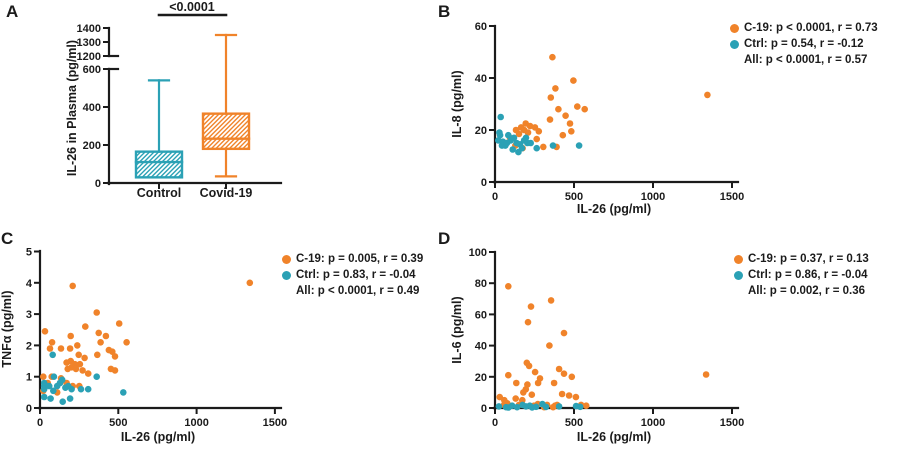  I want to click on legend-label: C-19: p = 0.37, r = 0.13, so click(808, 259).